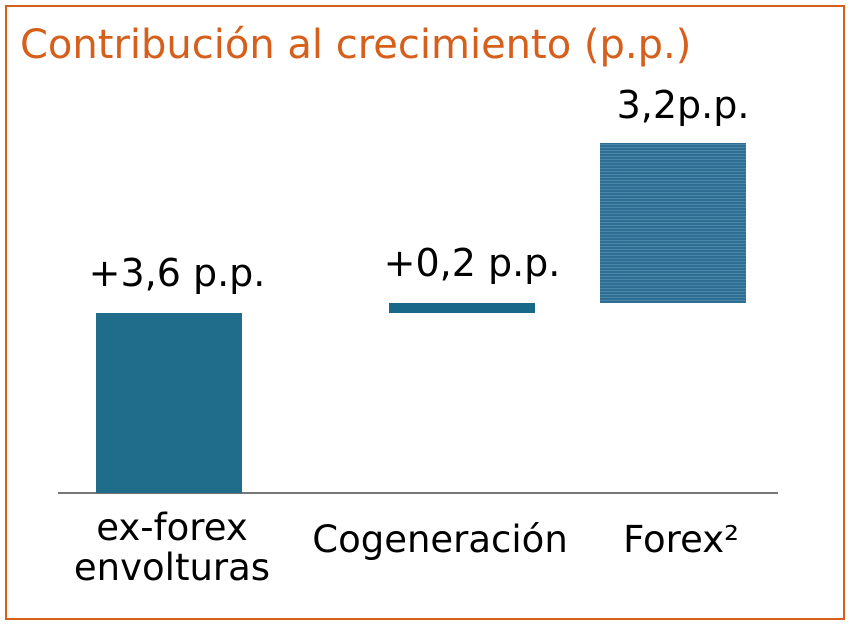 Image resolution: width=852 pixels, height=625 pixels. I want to click on value-label: +3,6 p.p., so click(177, 273).